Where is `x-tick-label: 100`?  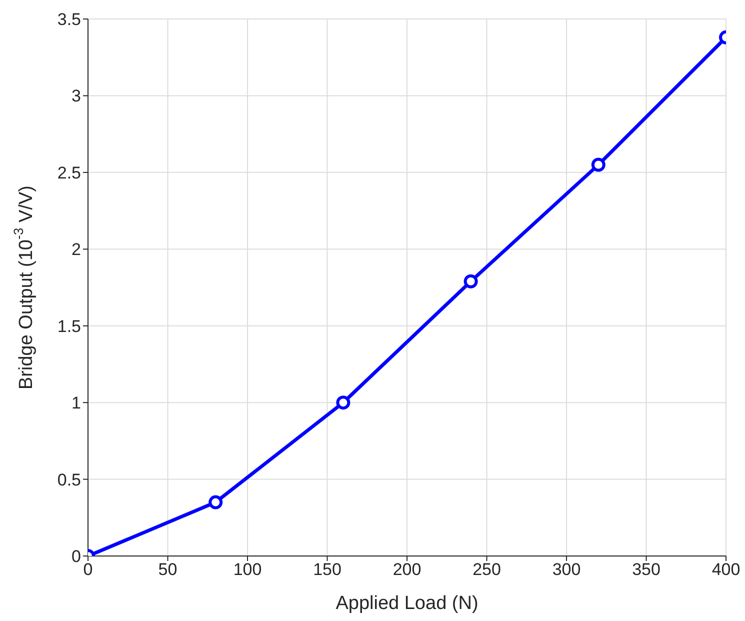 x-tick-label: 100 is located at coordinates (247, 570).